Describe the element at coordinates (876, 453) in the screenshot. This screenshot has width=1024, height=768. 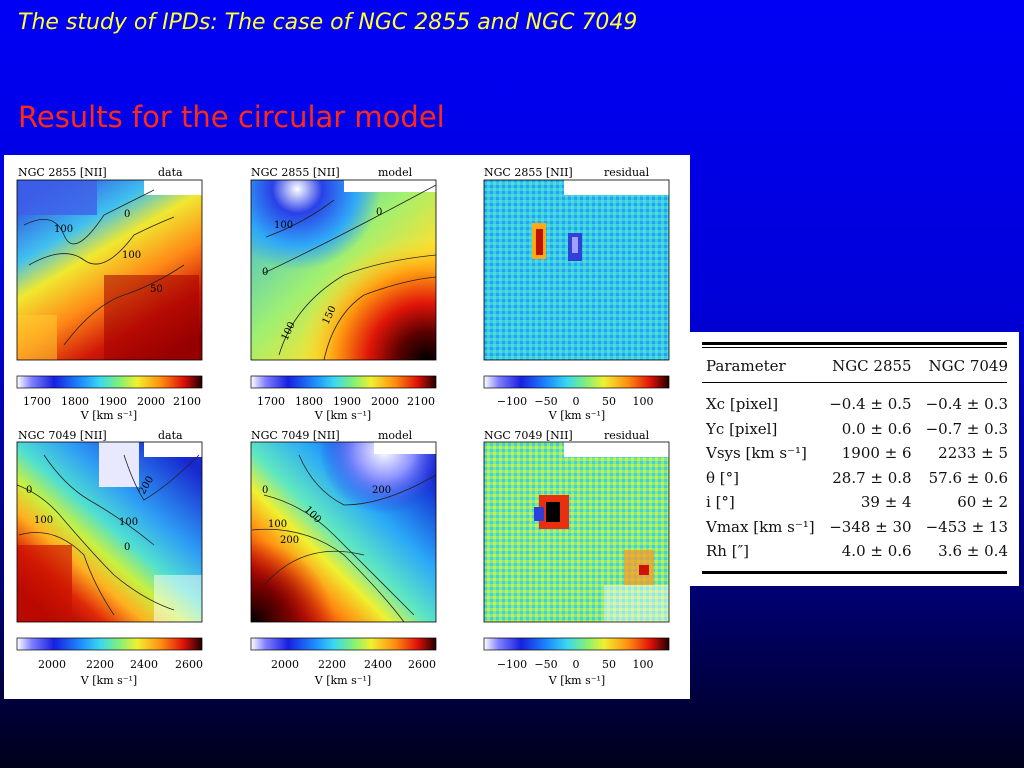
I see `param-value-ngc2855: 1900 ± 6` at that location.